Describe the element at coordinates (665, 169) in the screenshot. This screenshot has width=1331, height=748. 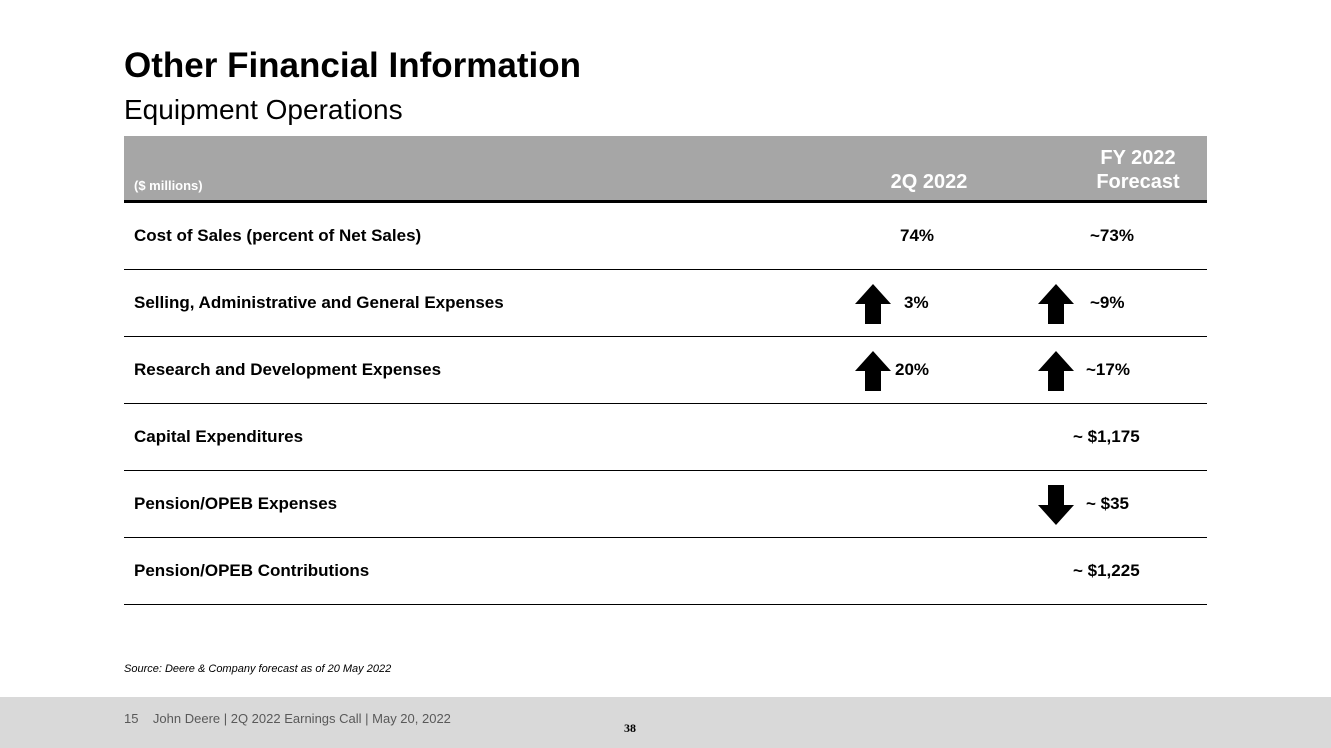
I see `table-header: ($ millions) 2Q 2022 FY 2022 Forecast` at that location.